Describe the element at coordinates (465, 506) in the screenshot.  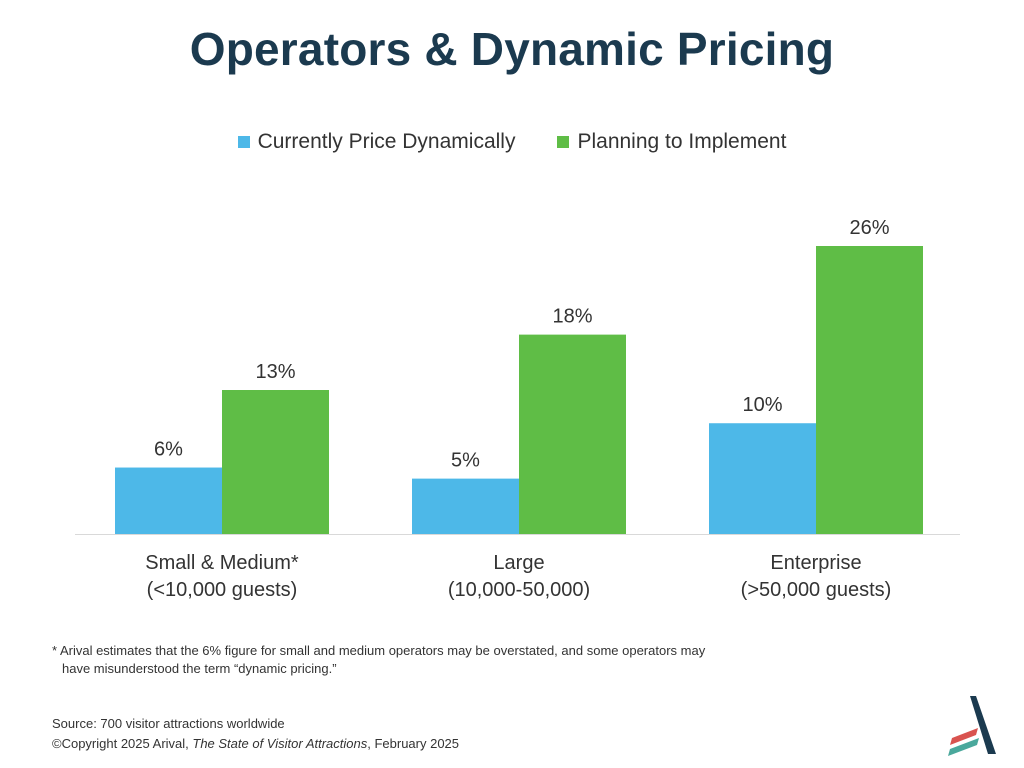
I see `bar-current-large` at that location.